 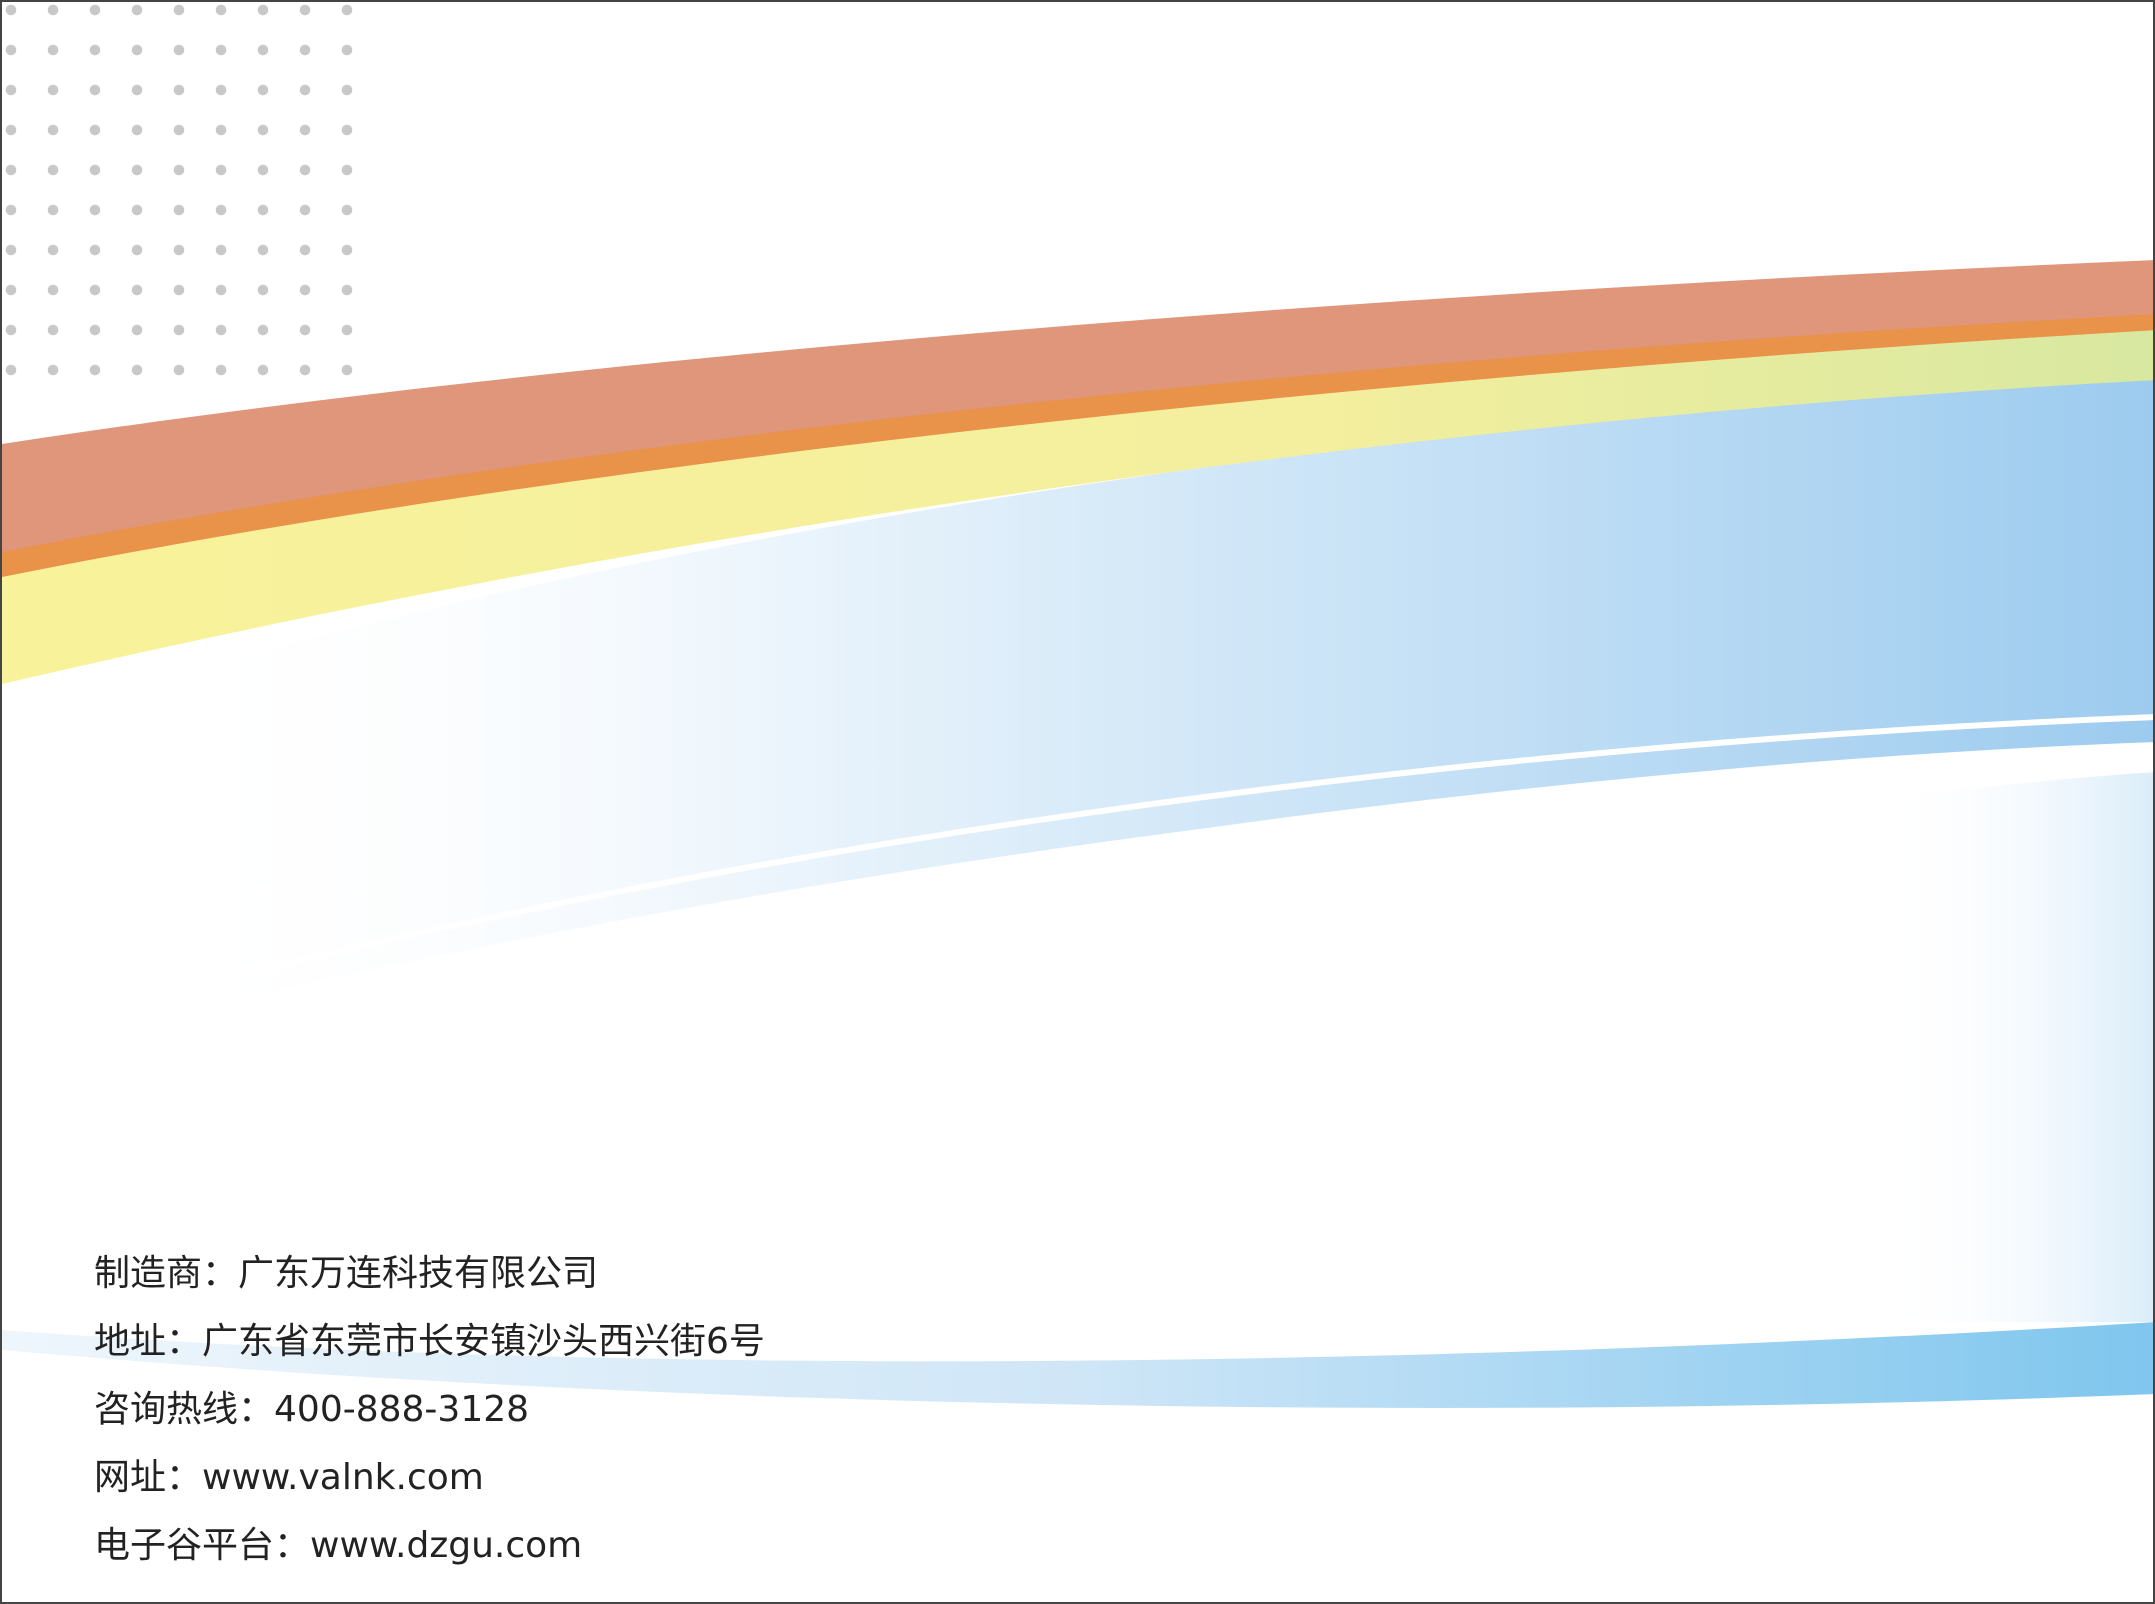 I want to click on website-link: www.valnk.com, so click(x=343, y=1477).